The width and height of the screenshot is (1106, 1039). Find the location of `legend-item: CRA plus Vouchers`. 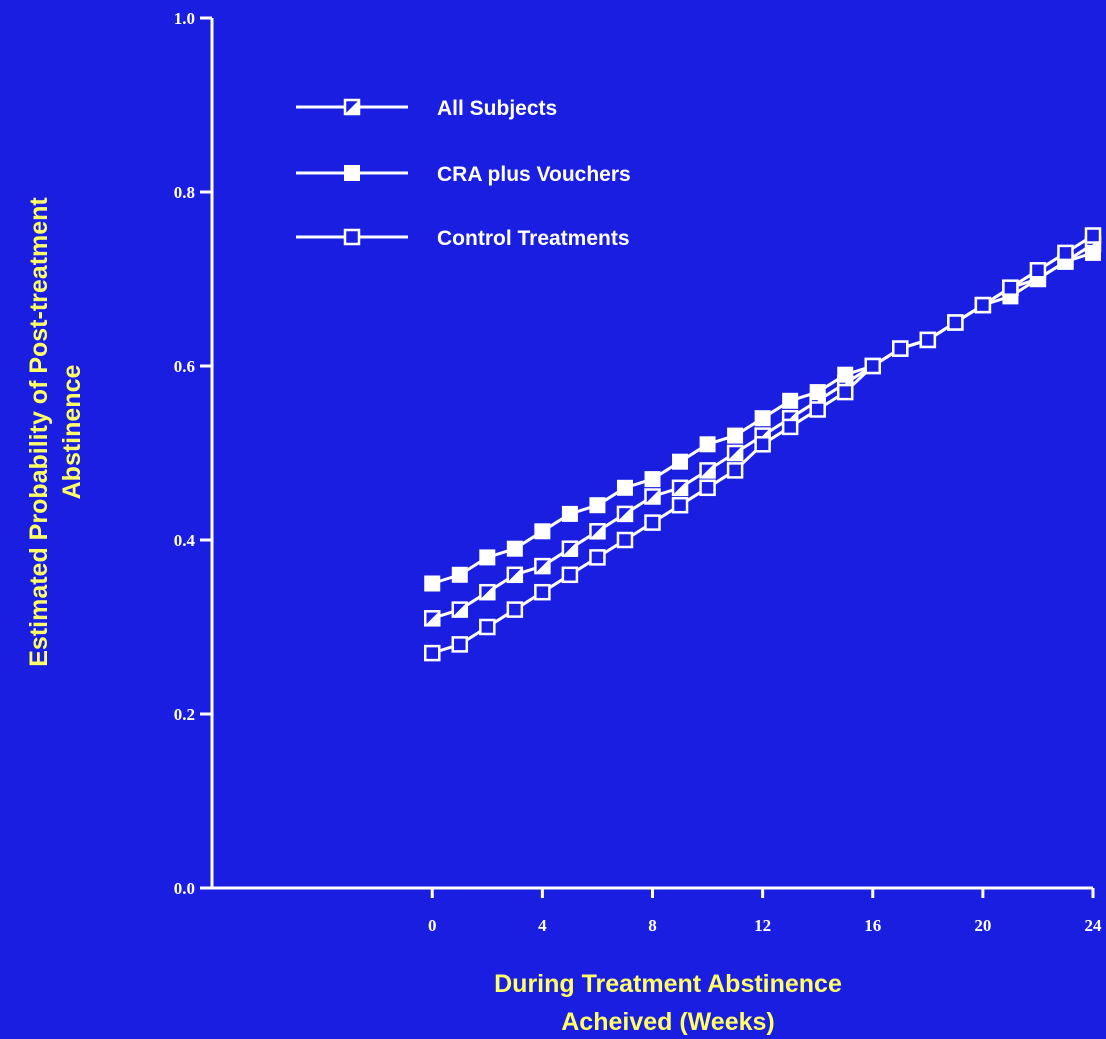

legend-item: CRA plus Vouchers is located at coordinates (463, 174).